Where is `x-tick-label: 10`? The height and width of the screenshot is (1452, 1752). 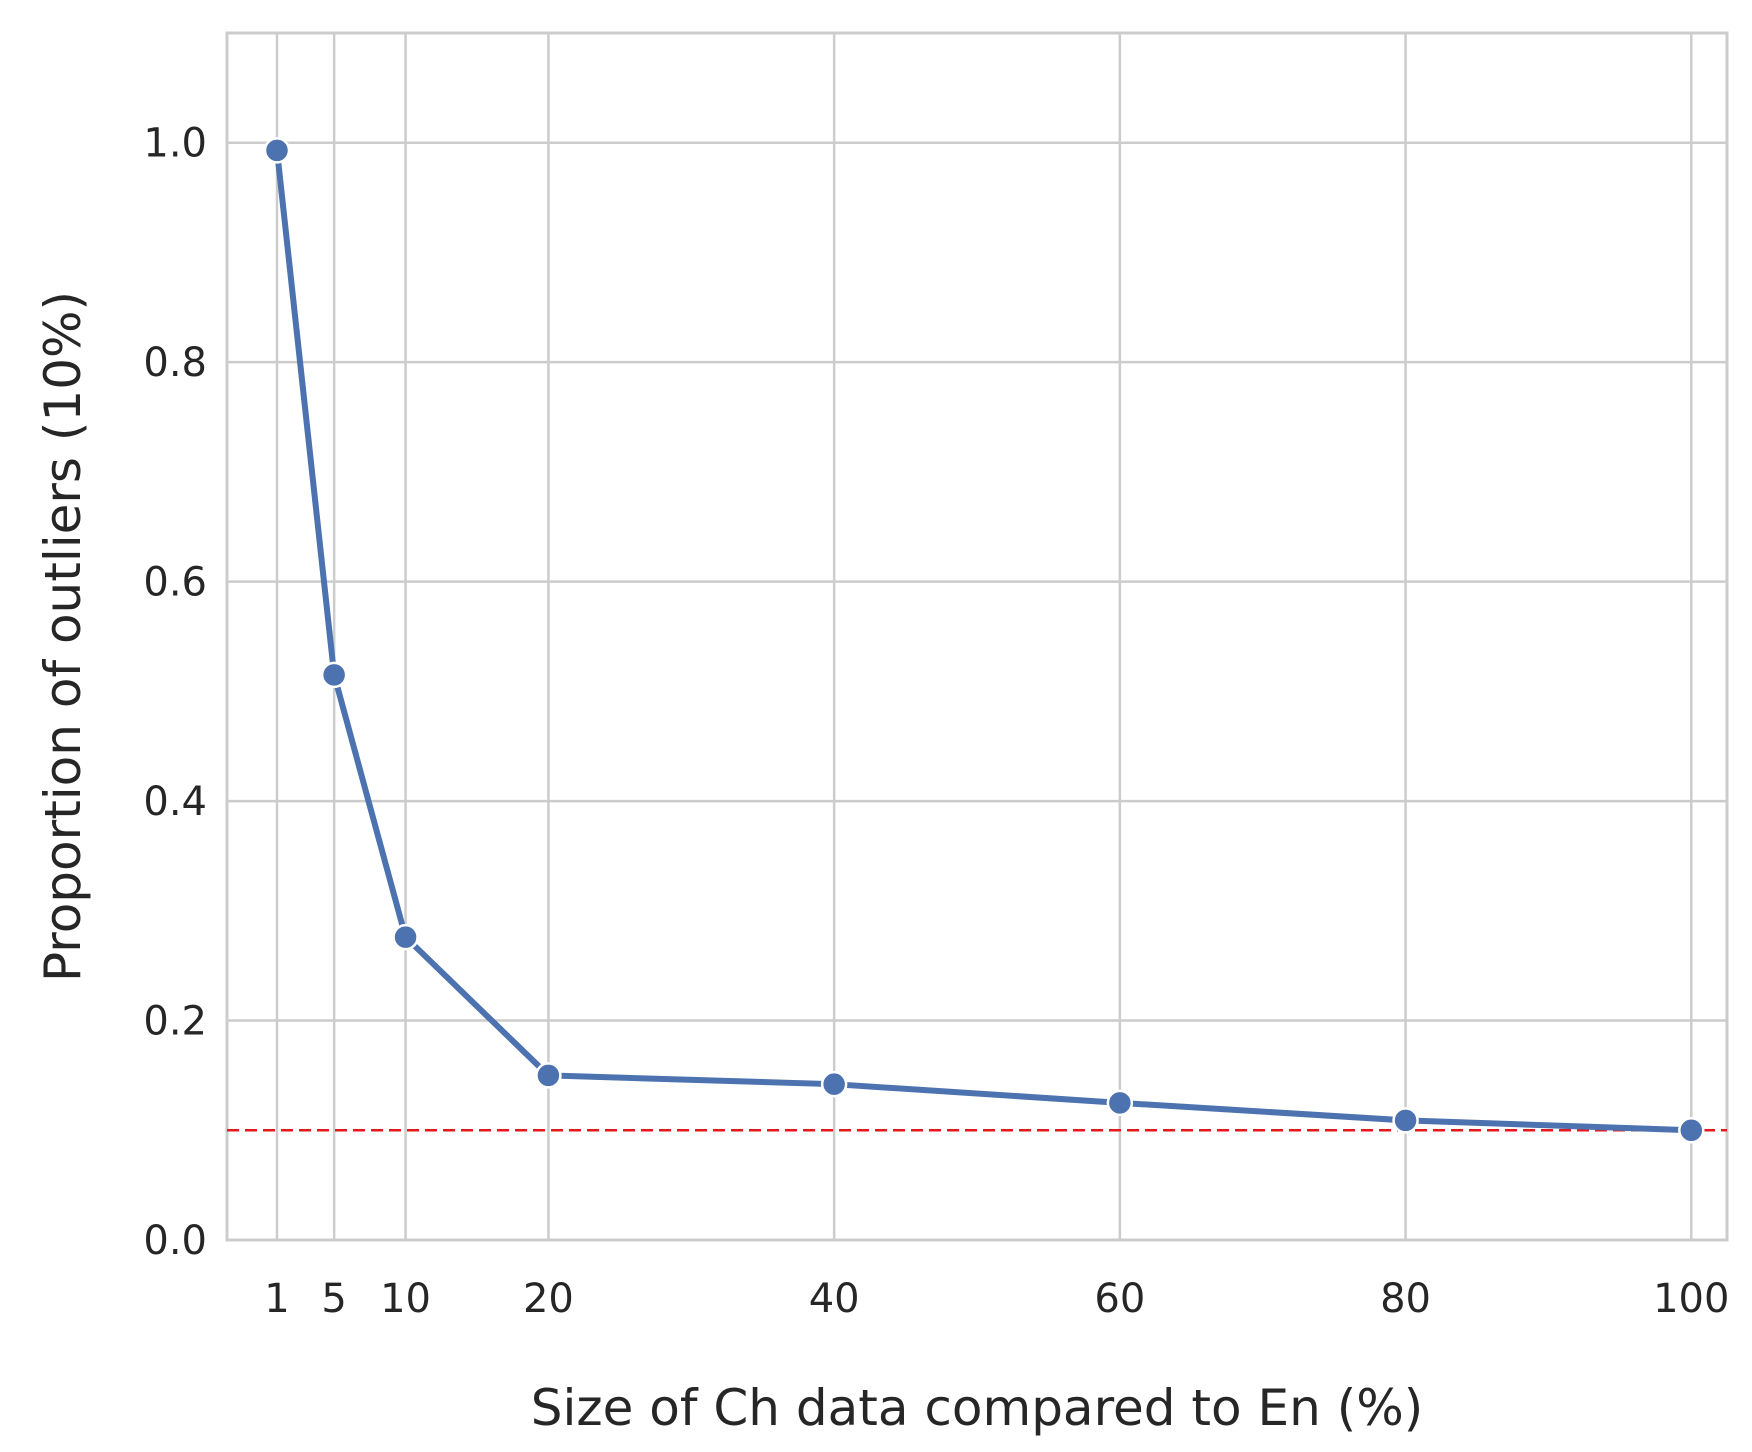
x-tick-label: 10 is located at coordinates (405, 1299).